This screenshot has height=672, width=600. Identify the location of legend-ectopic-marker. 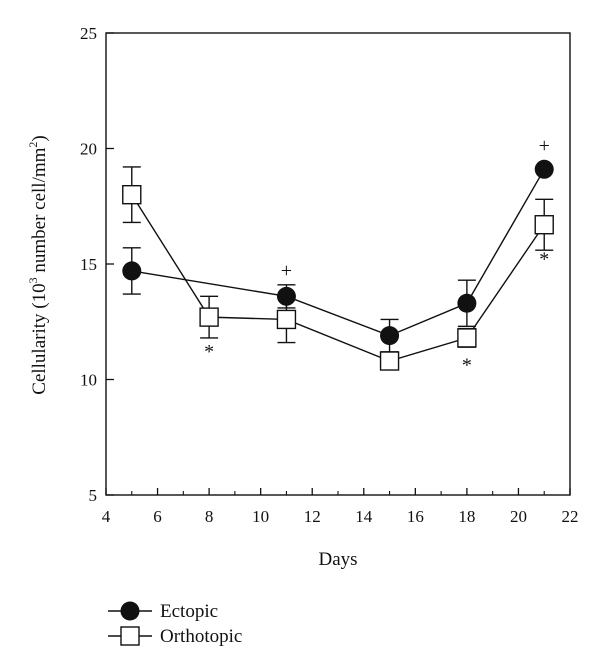
(130, 611).